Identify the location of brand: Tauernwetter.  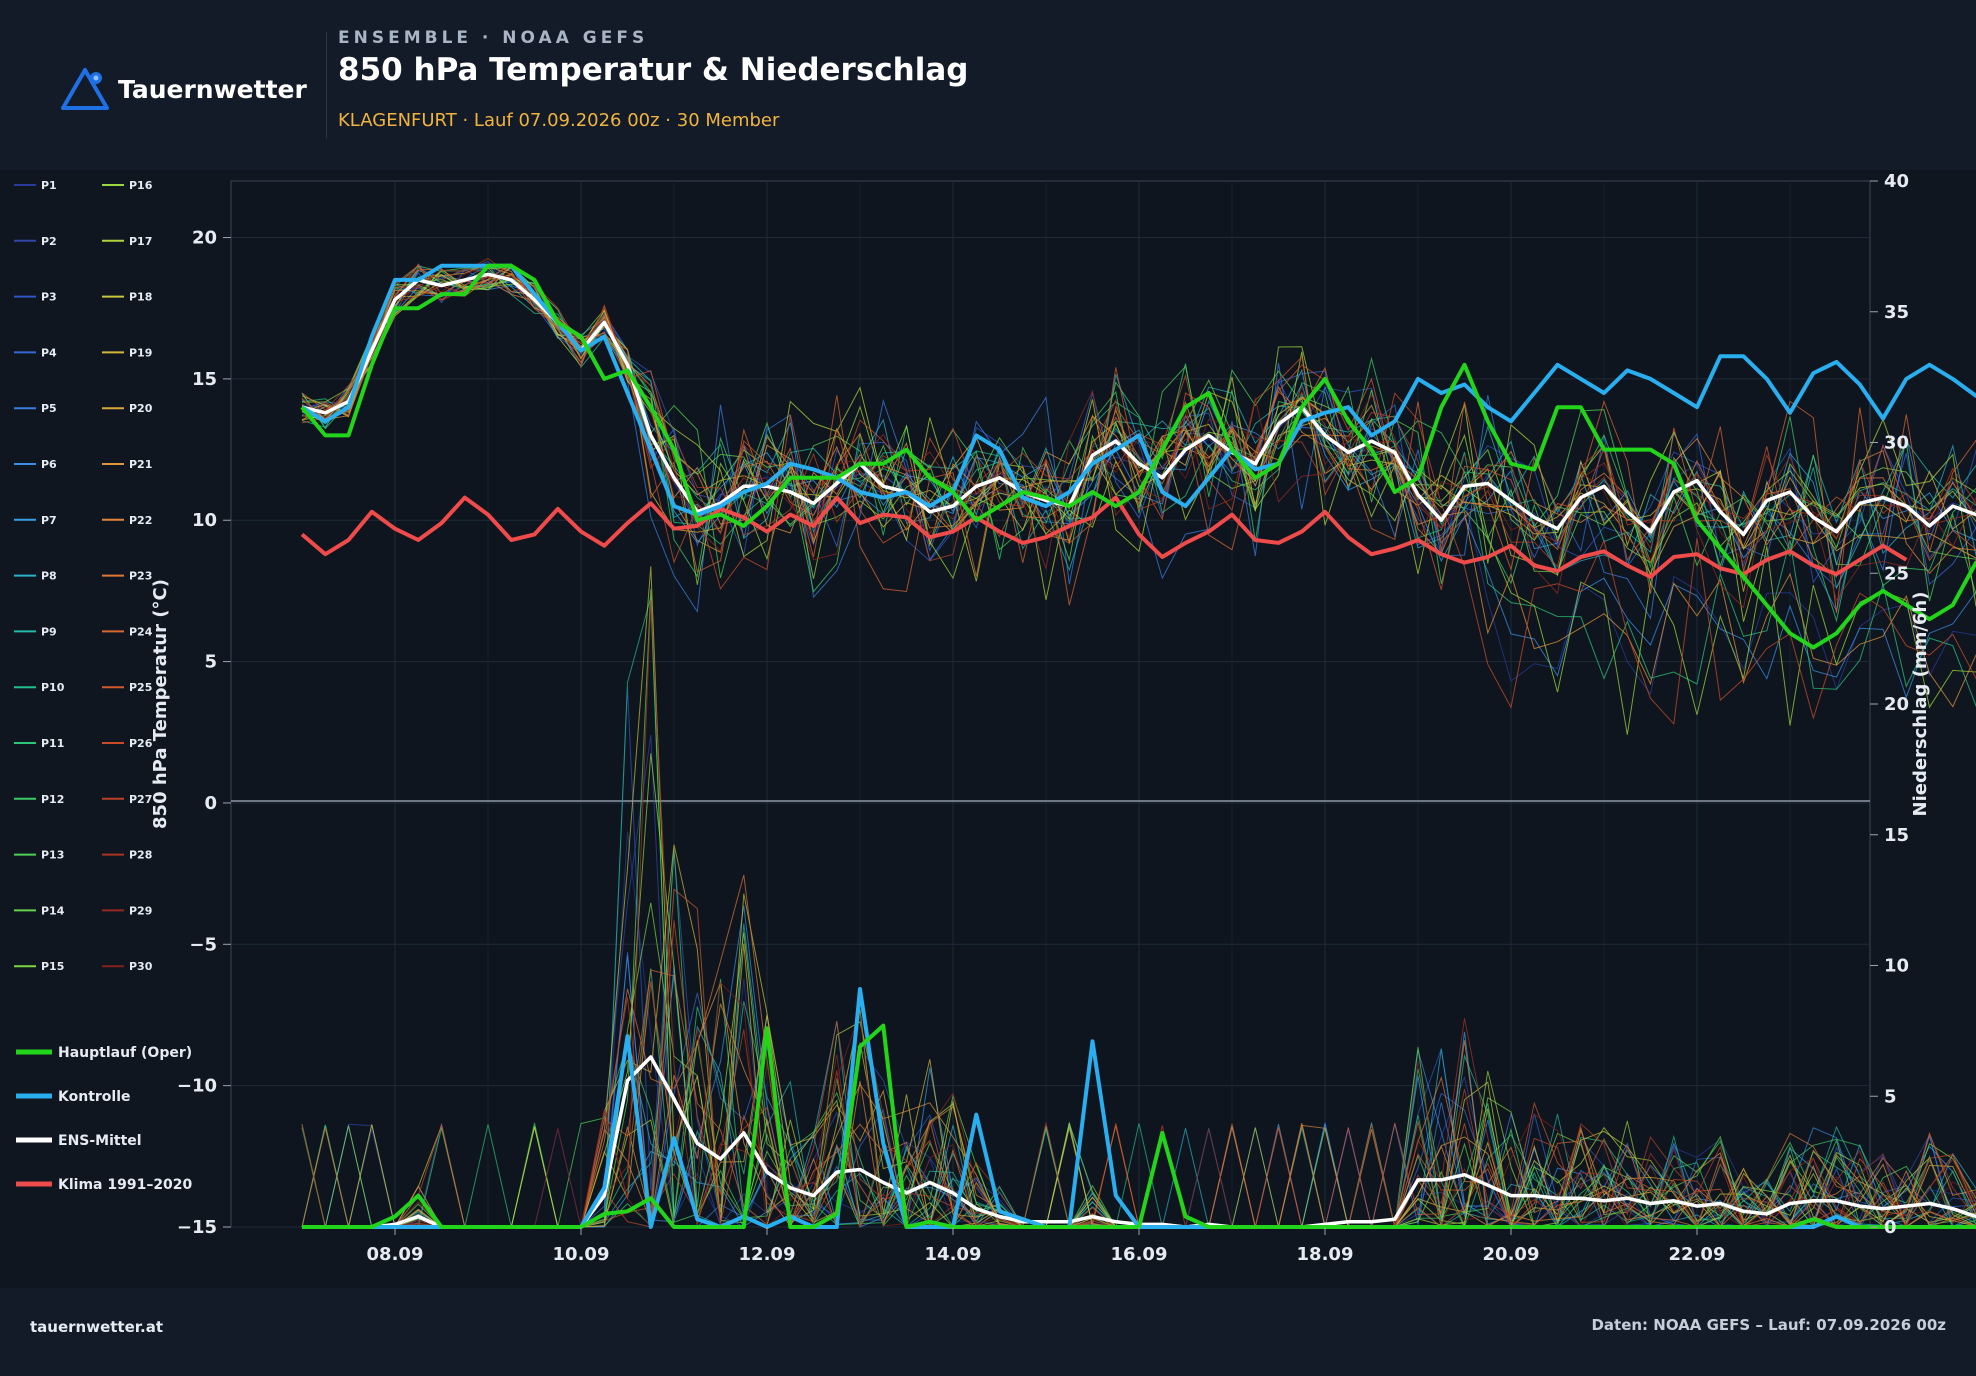
(183, 89).